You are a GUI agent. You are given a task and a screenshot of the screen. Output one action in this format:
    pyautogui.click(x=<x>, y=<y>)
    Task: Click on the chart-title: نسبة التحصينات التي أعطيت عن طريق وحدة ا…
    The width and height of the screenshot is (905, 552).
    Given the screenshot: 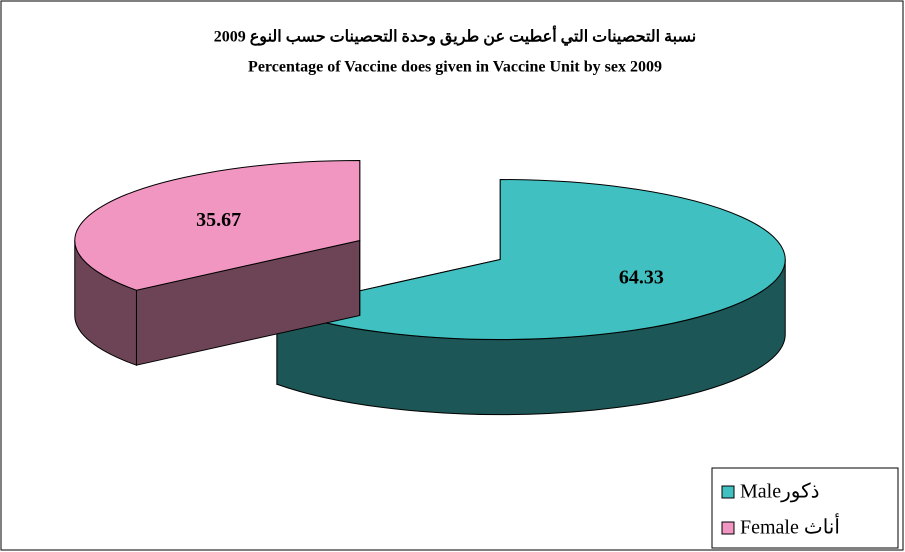 What is the action you would take?
    pyautogui.click(x=455, y=36)
    